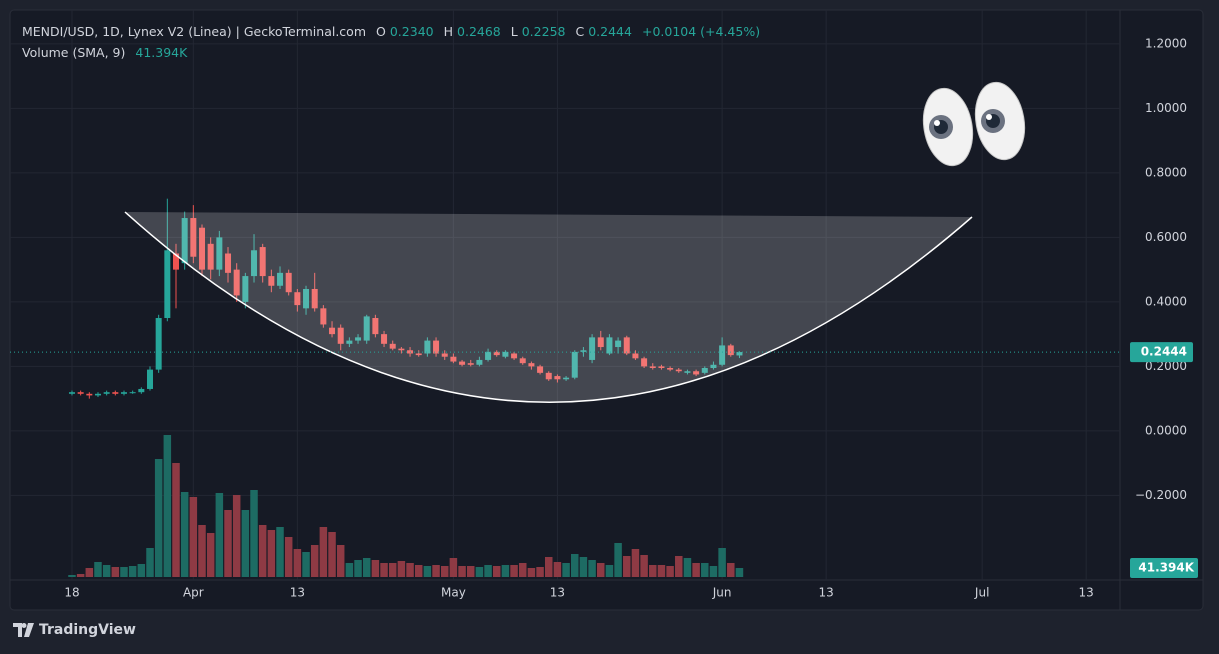  What do you see at coordinates (701, 31) in the screenshot?
I see `change: +0.0104 (+4.45%)` at bounding box center [701, 31].